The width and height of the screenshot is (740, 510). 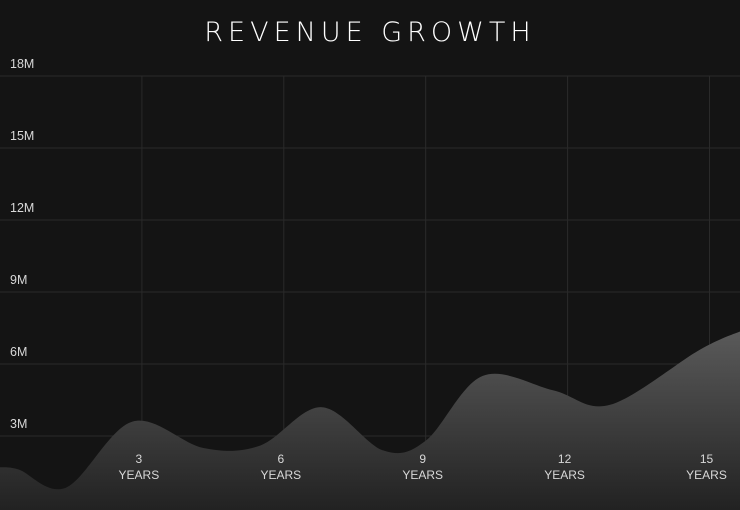 I want to click on y-tick-label: 9M, so click(x=18, y=280).